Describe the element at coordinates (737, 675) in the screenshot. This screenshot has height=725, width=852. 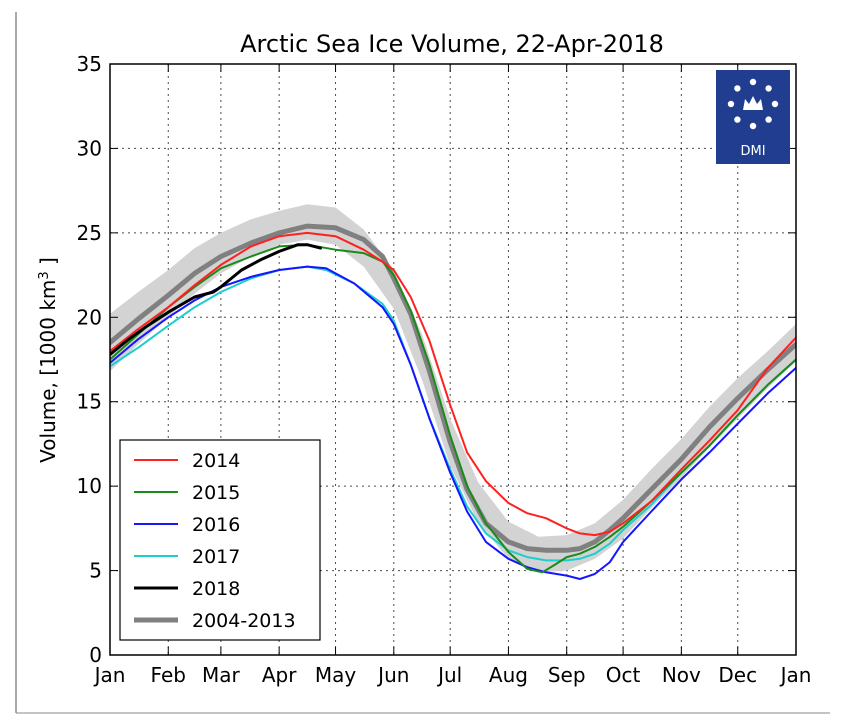
I see `x-tick-label: Dec` at that location.